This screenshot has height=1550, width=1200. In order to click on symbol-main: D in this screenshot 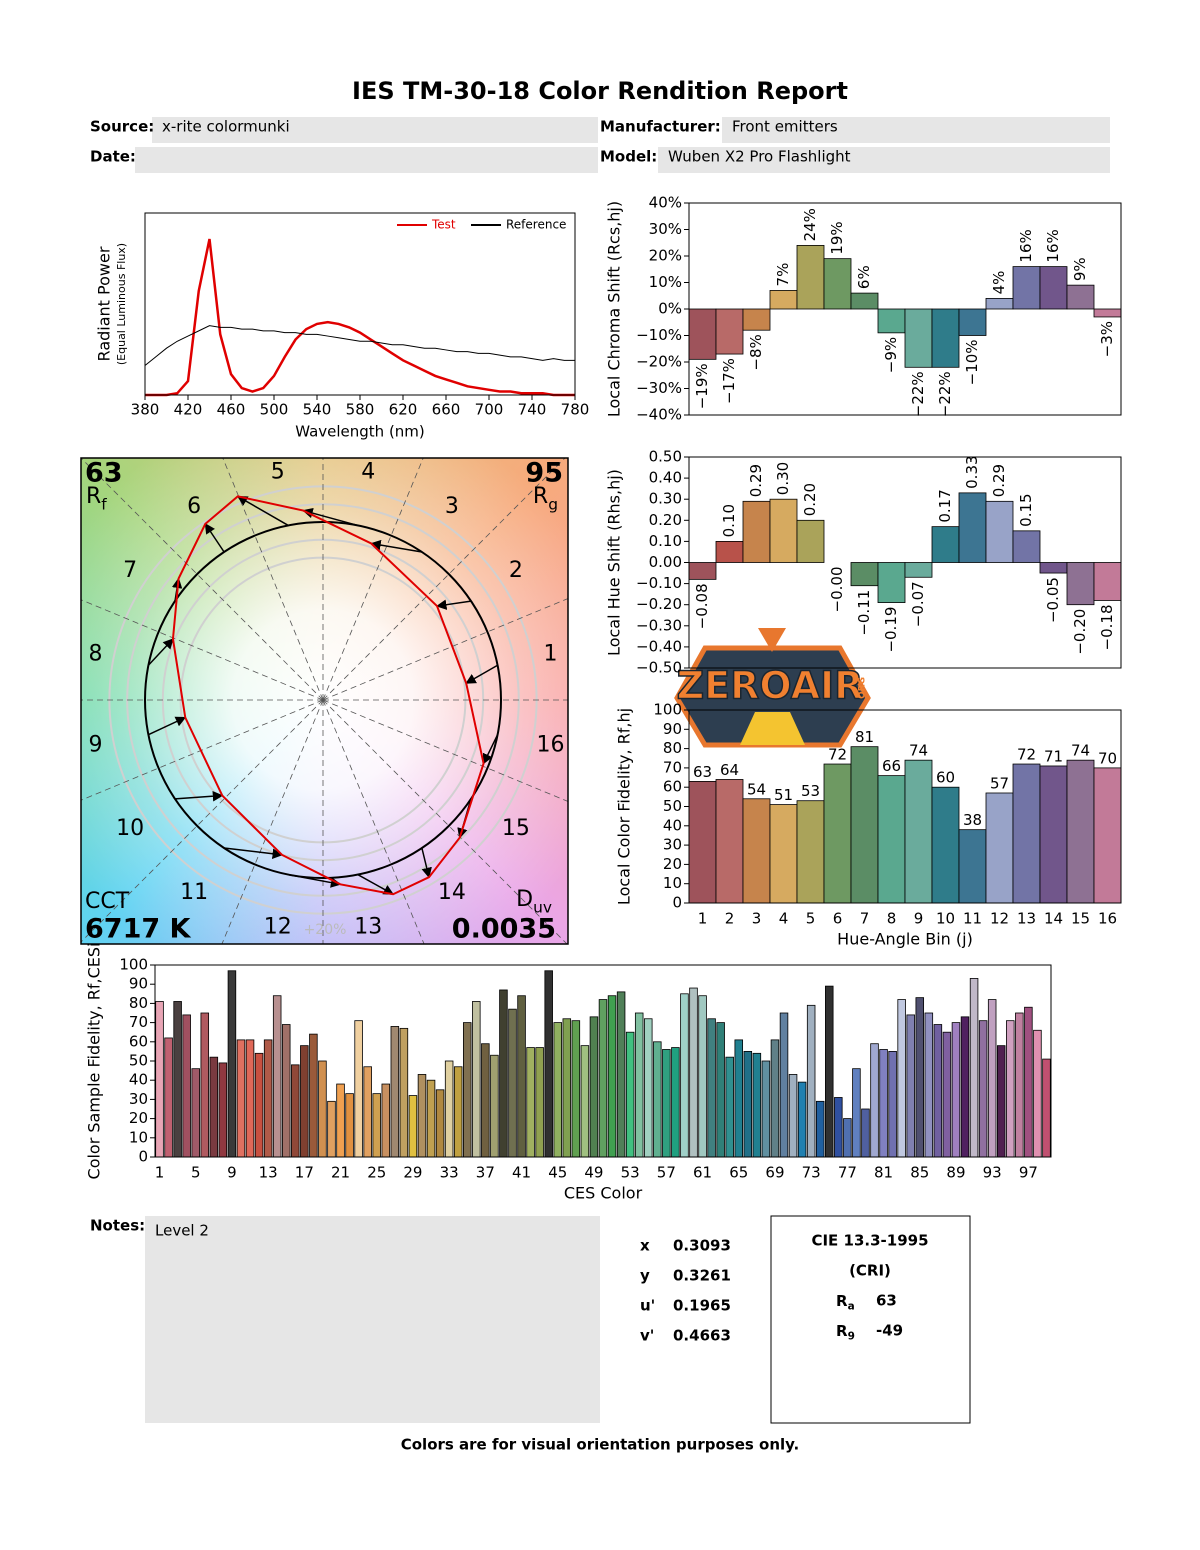, I will do `click(524, 899)`.